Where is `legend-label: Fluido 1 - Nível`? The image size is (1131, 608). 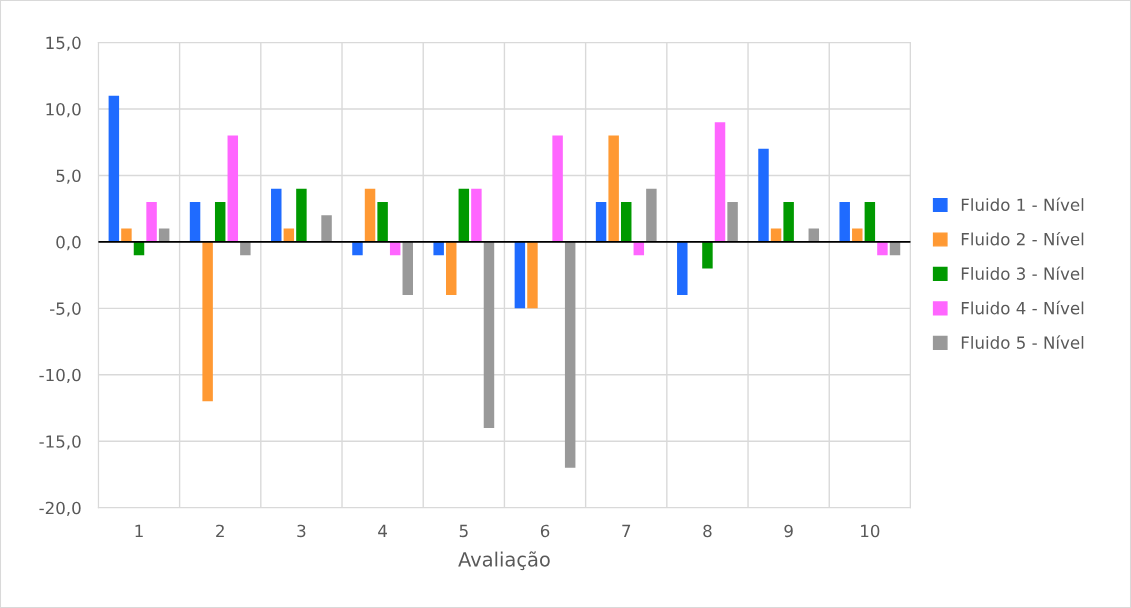 legend-label: Fluido 1 - Nível is located at coordinates (1022, 204).